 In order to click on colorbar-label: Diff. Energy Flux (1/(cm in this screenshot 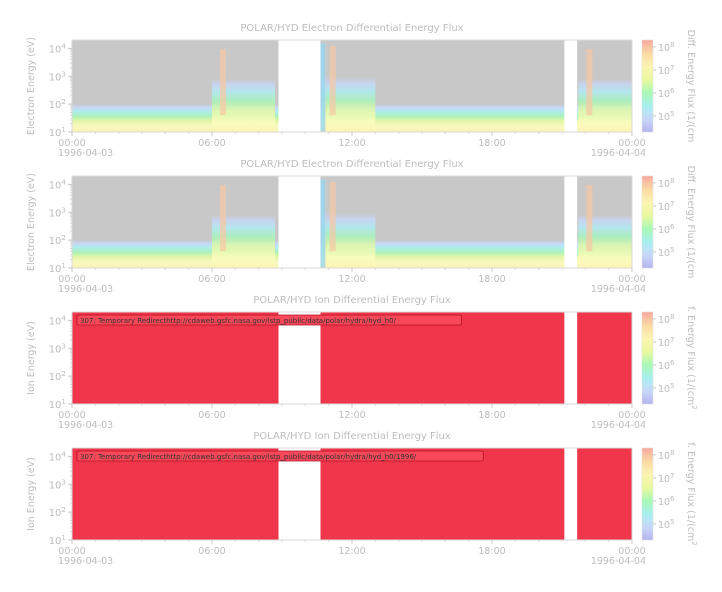, I will do `click(690, 222)`.